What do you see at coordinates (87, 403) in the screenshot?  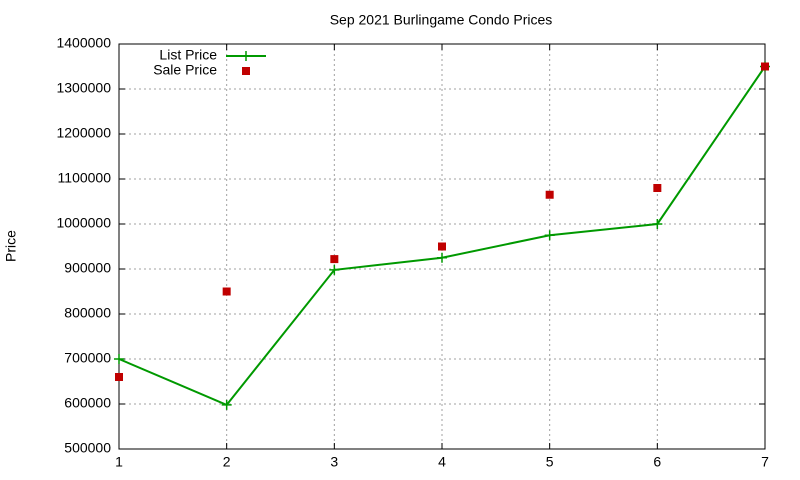 I see `y-tick-label: 600000` at bounding box center [87, 403].